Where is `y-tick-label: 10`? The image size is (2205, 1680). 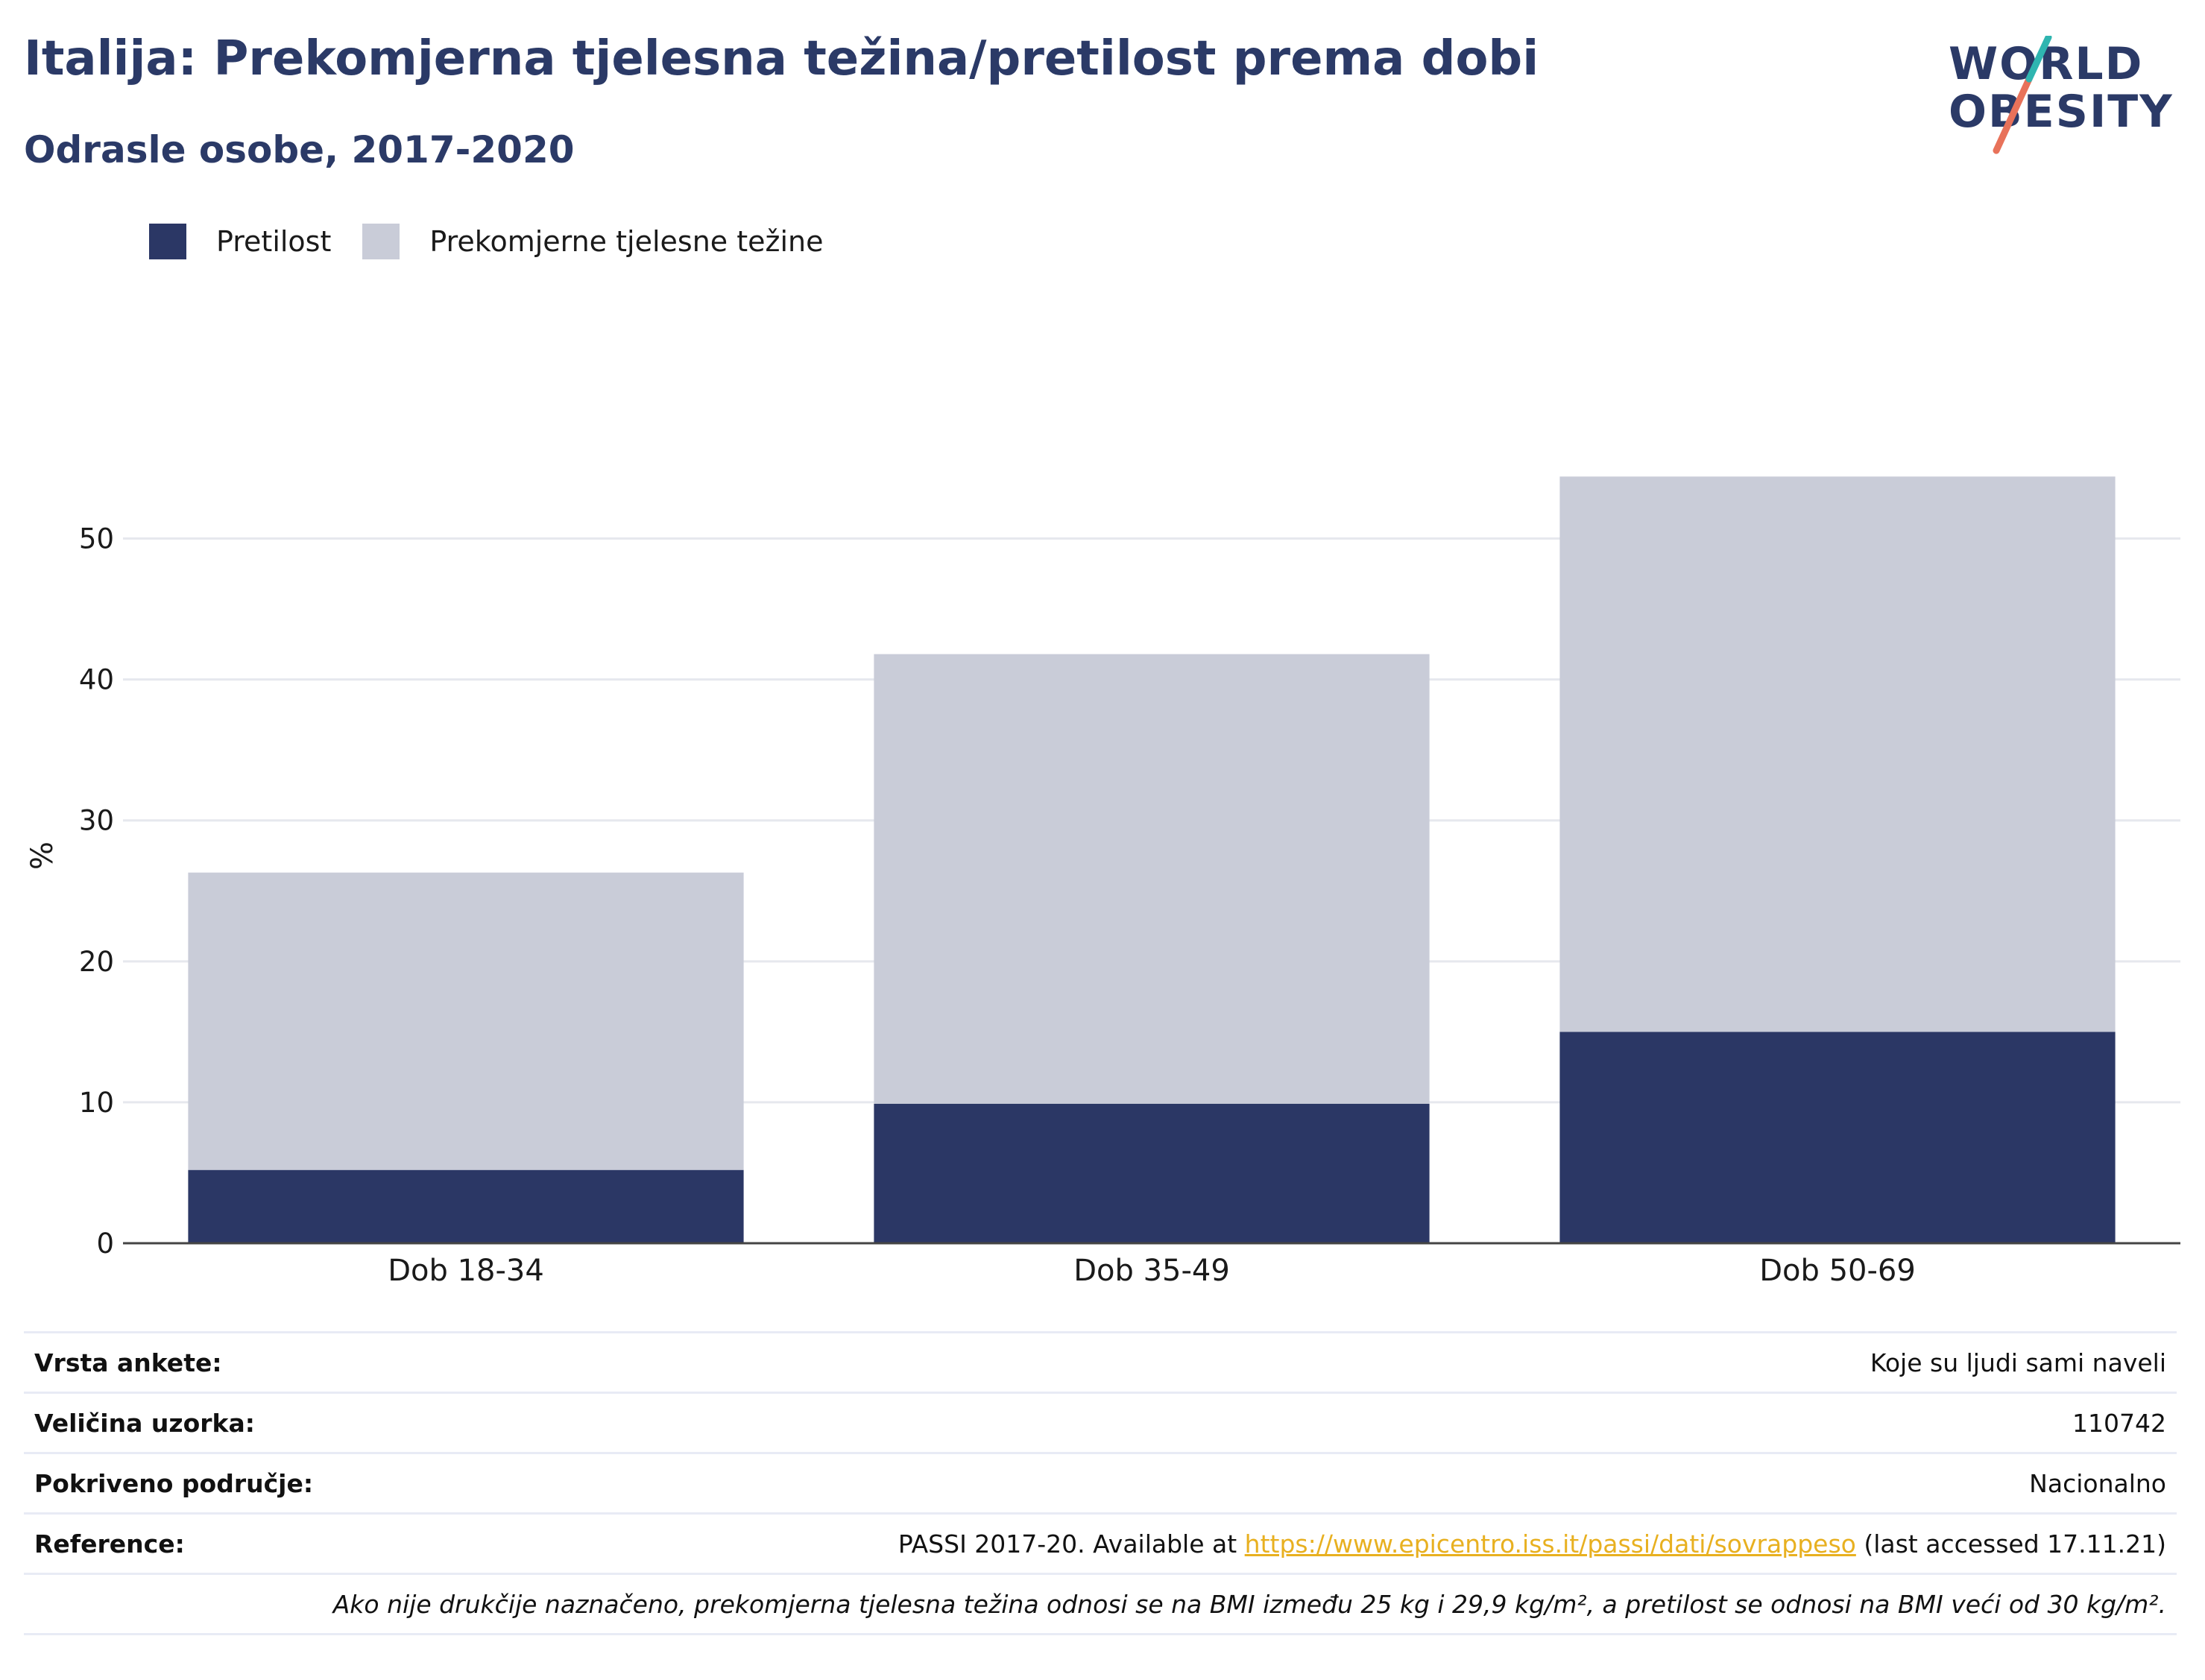
y-tick-label: 10 is located at coordinates (96, 1103).